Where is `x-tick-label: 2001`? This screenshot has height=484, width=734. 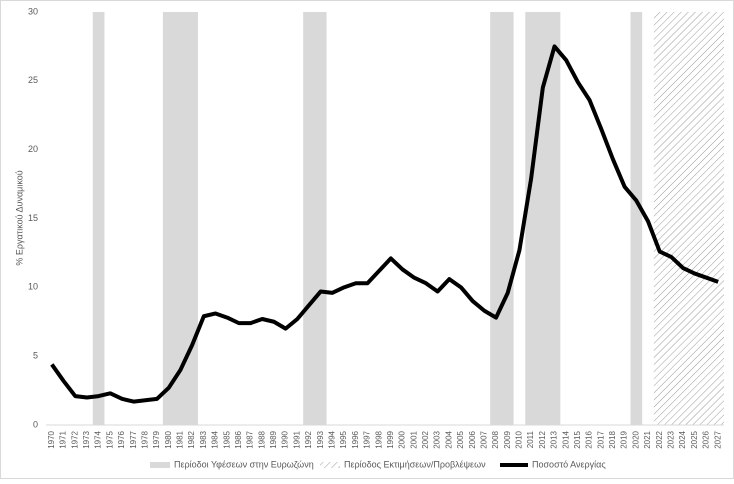 x-tick-label: 2001 is located at coordinates (413, 439).